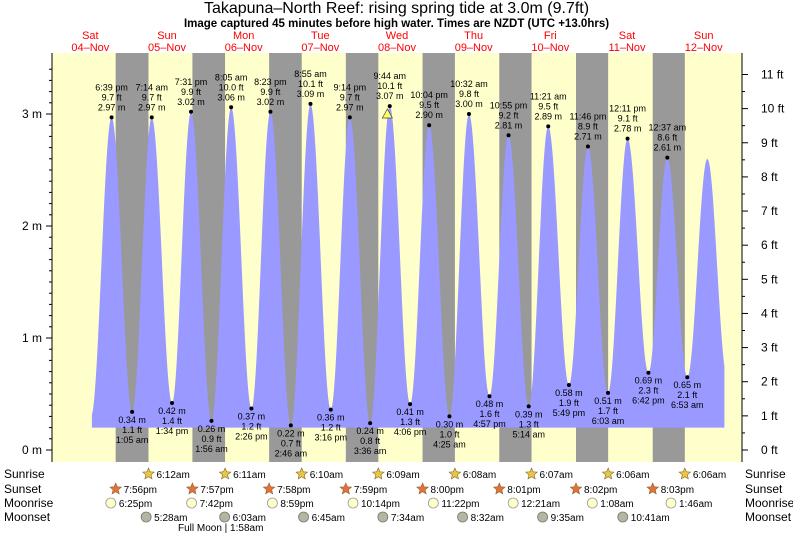 Image resolution: width=793 pixels, height=537 pixels. I want to click on tide-label: 0.51 m, so click(608, 401).